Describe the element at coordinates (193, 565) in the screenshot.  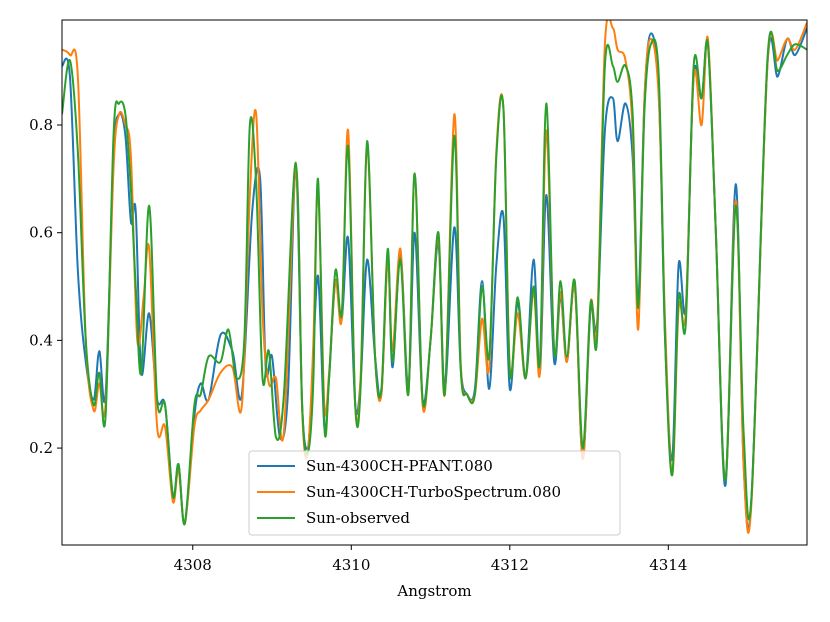
I see `x-tick-label: 4308` at that location.